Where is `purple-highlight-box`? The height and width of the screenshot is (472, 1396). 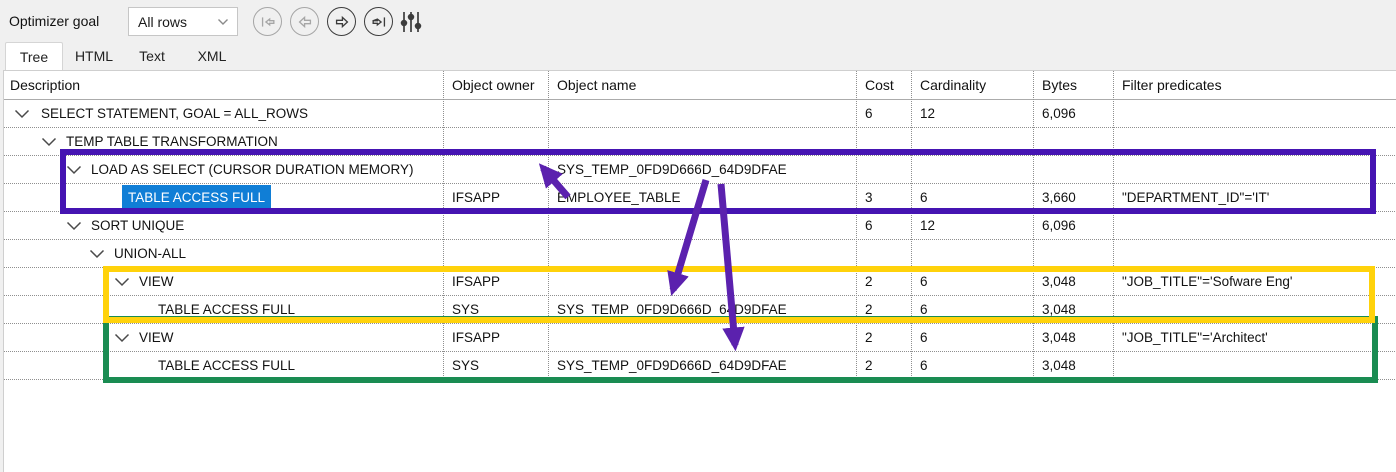 purple-highlight-box is located at coordinates (718, 181).